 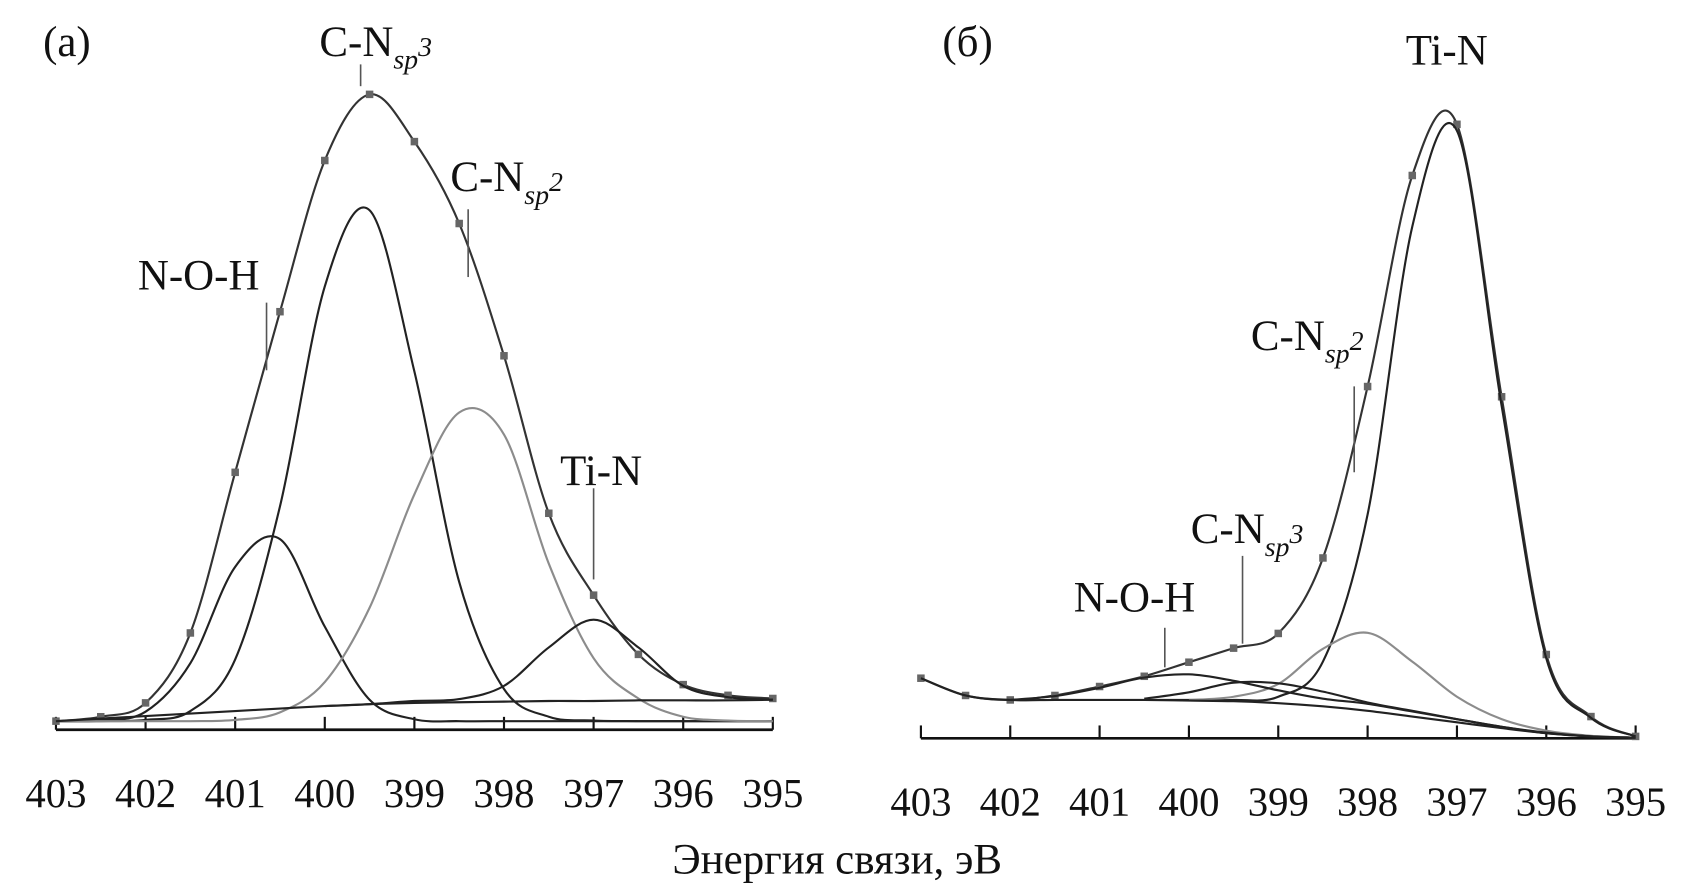 I want to click on panel-label: (б), so click(x=967, y=42).